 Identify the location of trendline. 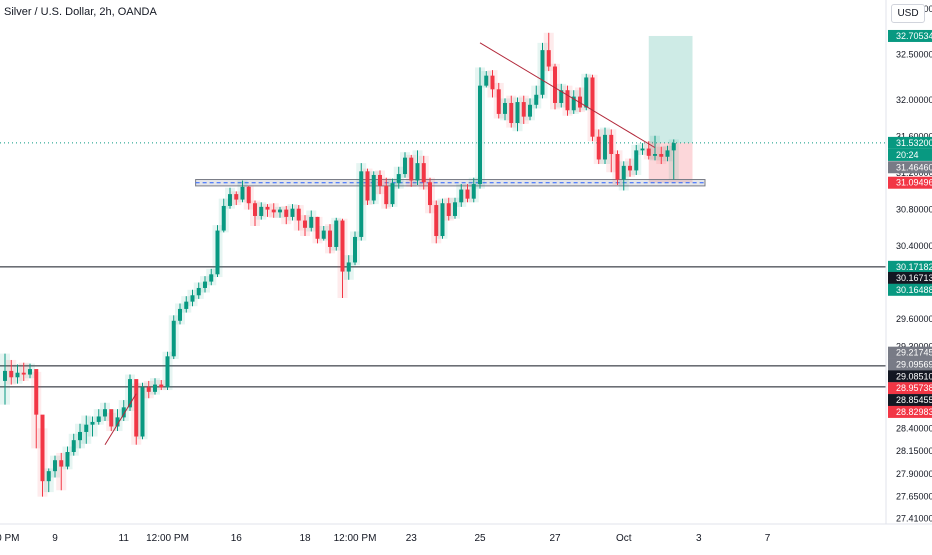
(120, 419).